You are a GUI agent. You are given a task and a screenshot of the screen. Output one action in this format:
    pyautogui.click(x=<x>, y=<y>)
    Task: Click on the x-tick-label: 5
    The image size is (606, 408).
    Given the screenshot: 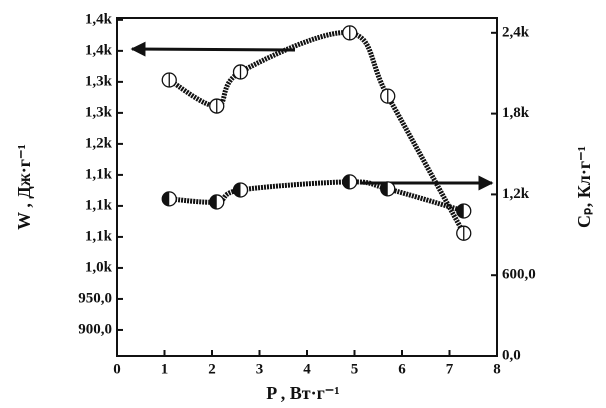 What is the action you would take?
    pyautogui.click(x=355, y=369)
    